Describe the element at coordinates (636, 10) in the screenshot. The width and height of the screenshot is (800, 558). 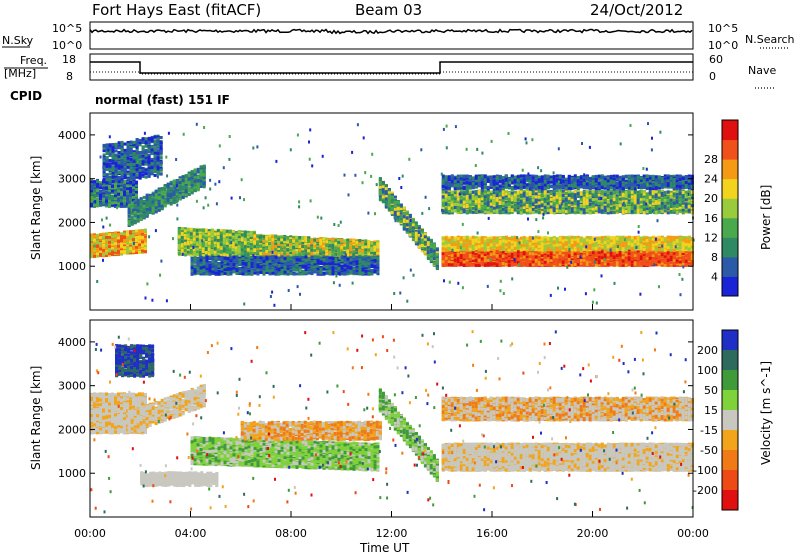
I see `date-title: 24/Oct/2012` at that location.